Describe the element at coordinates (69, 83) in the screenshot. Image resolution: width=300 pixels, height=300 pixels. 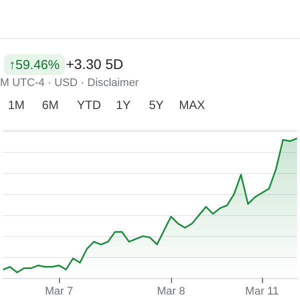
I see `text: M UTC-4 · USD · Disclaimer` at that location.